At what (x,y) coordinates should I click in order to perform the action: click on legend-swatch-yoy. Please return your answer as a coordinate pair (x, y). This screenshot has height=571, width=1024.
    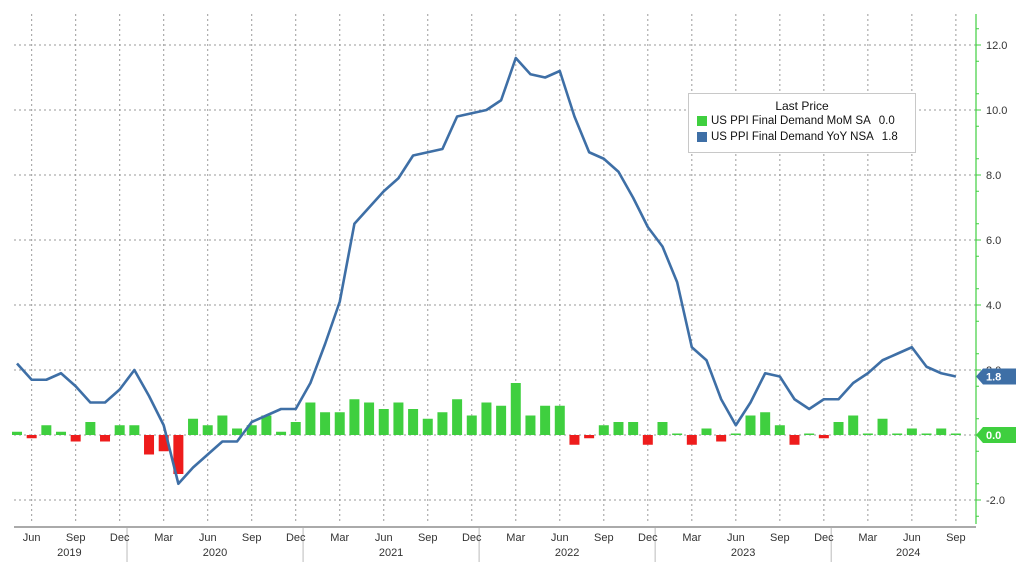
    Looking at the image, I should click on (702, 137).